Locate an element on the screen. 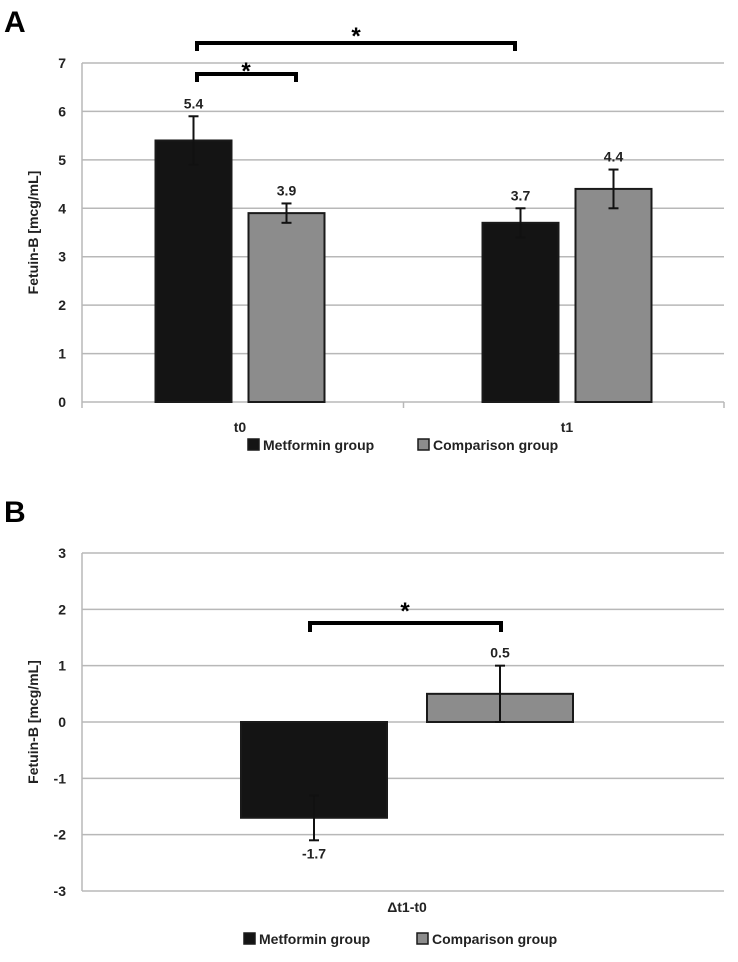 The height and width of the screenshot is (962, 738). data-label: 4.4 is located at coordinates (614, 157).